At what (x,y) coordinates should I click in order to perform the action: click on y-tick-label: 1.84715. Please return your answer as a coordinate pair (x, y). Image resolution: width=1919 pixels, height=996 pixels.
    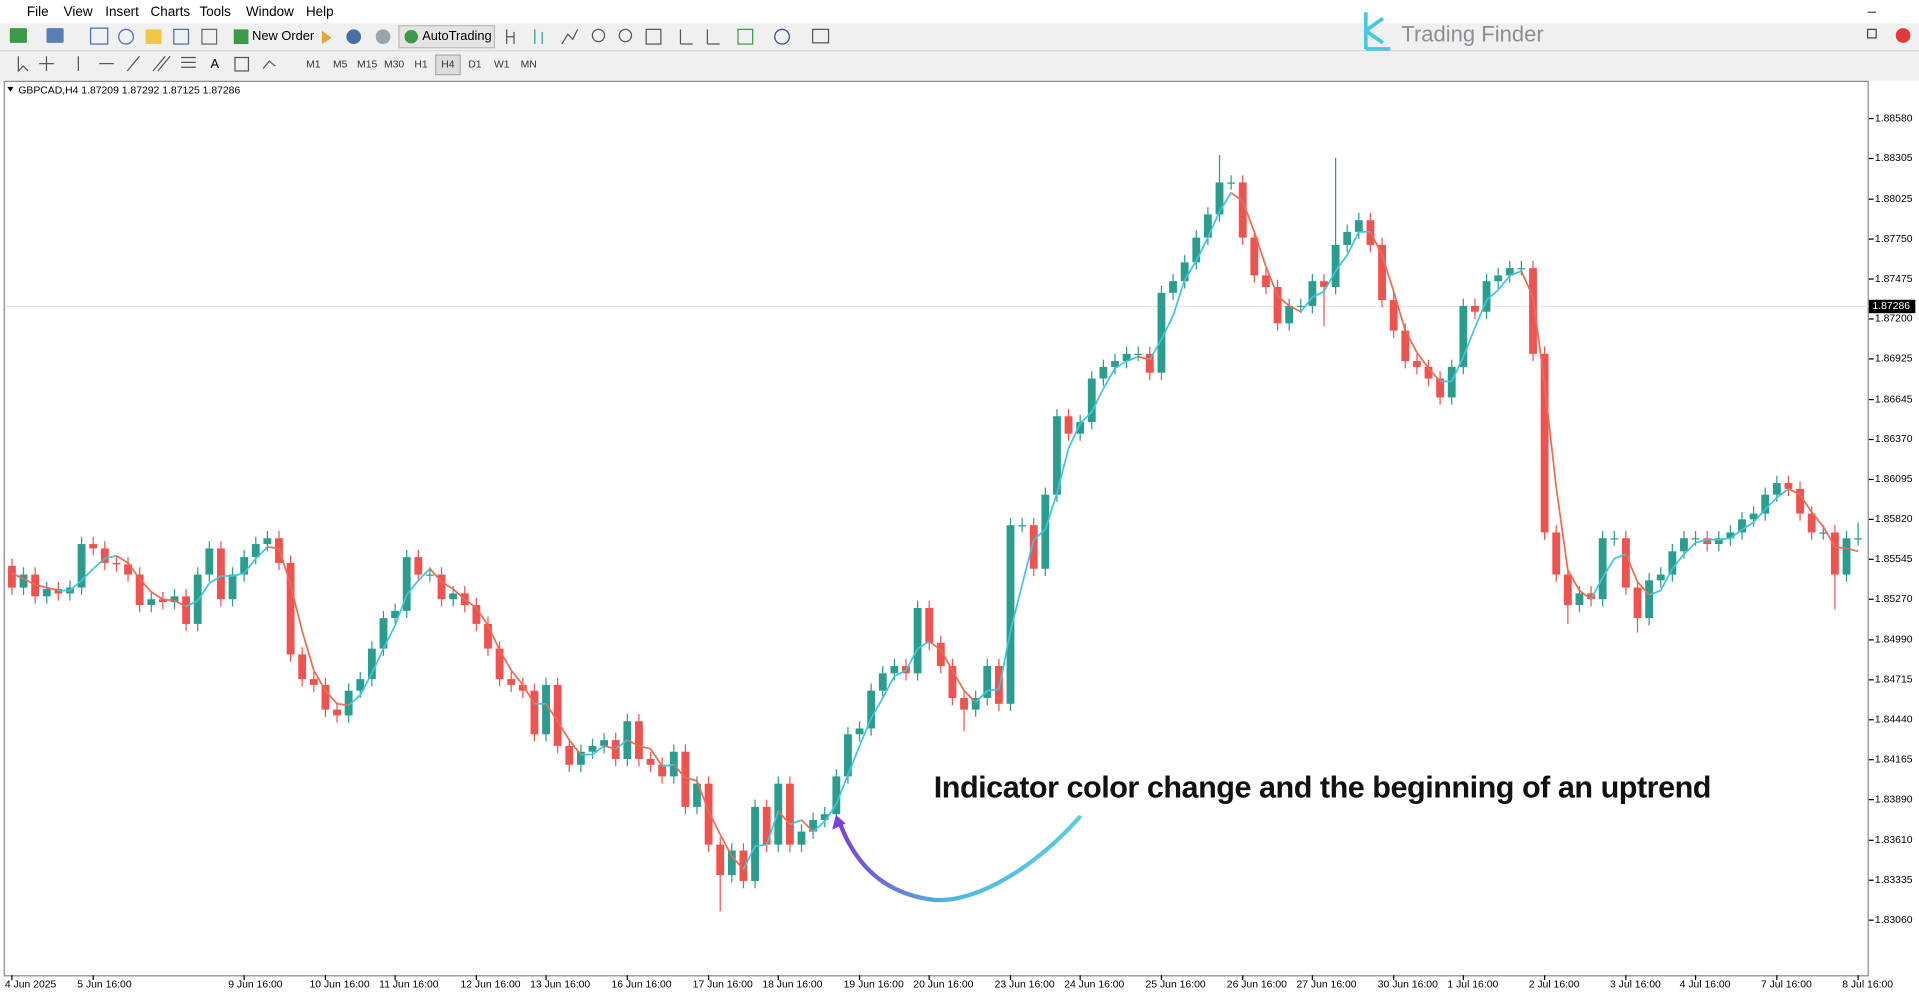
    Looking at the image, I should click on (1894, 680).